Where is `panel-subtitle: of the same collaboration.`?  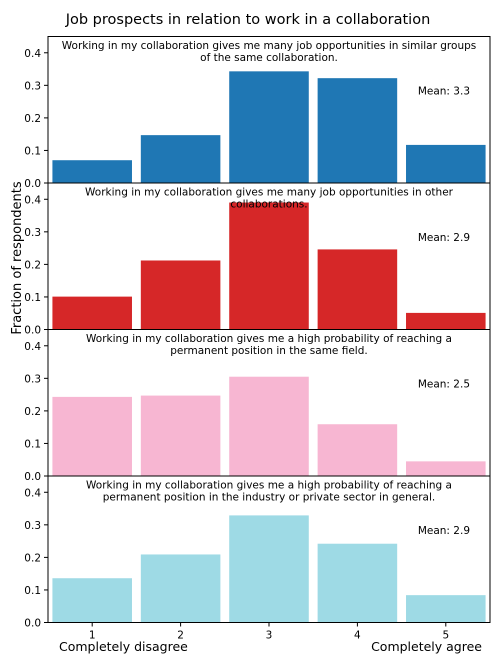
panel-subtitle: of the same collaboration. is located at coordinates (269, 58).